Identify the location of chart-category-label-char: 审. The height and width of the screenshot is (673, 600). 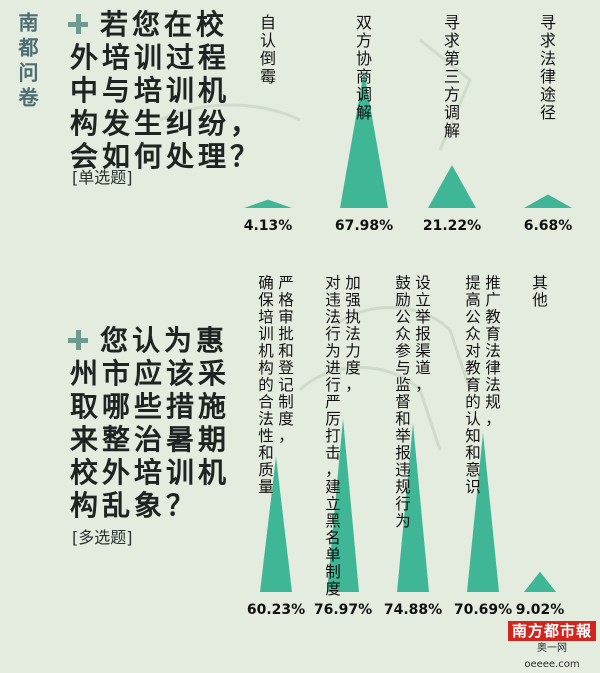
(286, 317).